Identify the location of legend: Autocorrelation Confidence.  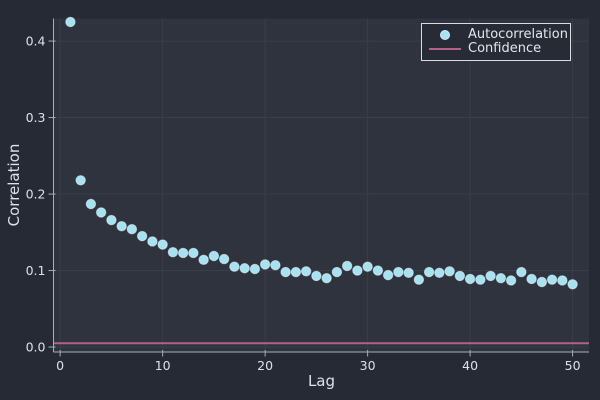
(496, 42).